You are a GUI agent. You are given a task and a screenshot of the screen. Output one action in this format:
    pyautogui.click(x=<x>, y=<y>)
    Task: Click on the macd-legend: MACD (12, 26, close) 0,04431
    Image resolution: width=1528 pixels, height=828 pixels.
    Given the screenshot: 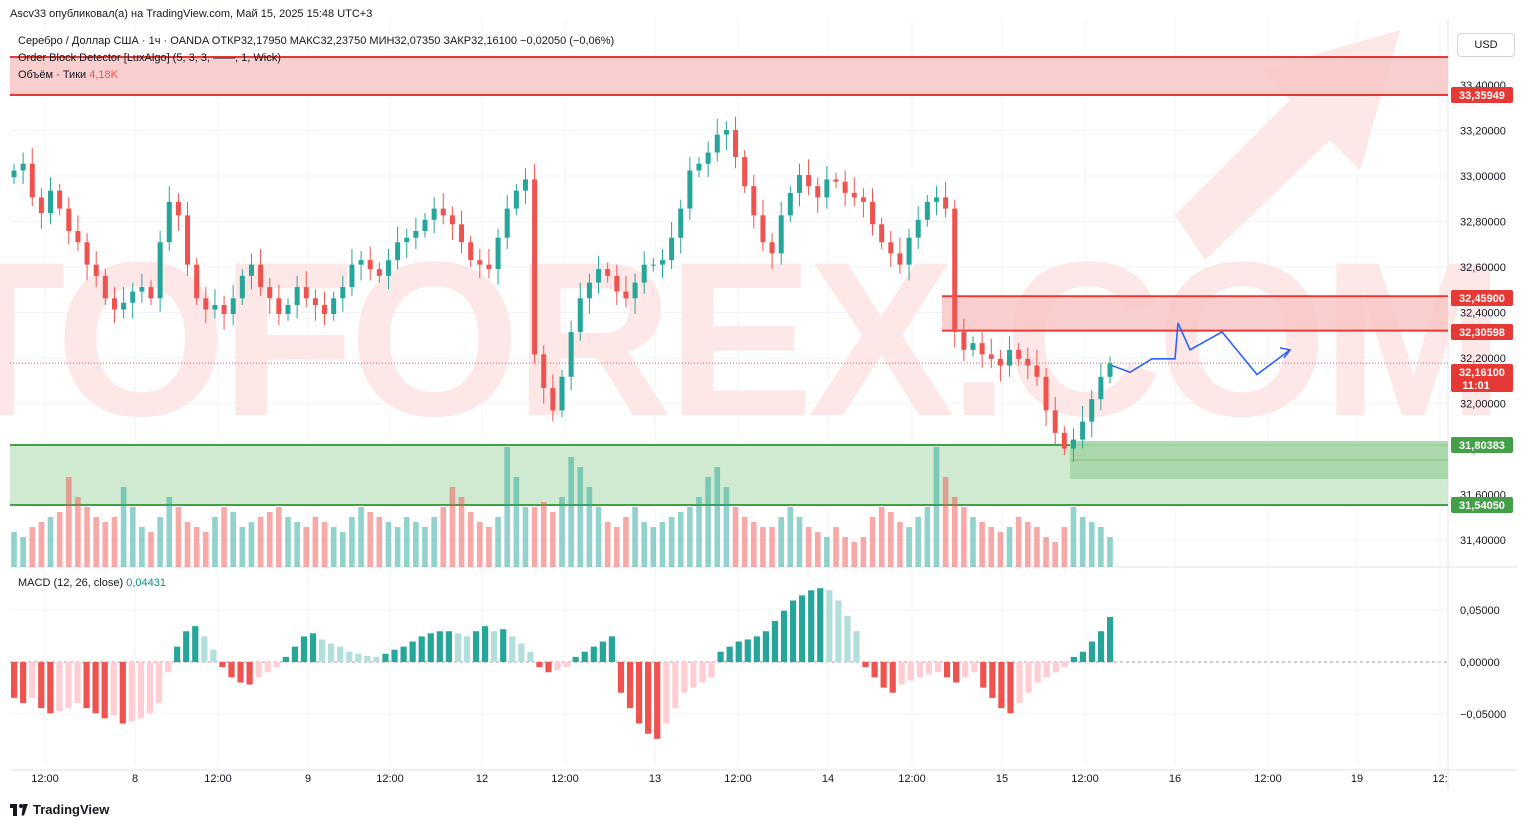 What is the action you would take?
    pyautogui.click(x=92, y=583)
    